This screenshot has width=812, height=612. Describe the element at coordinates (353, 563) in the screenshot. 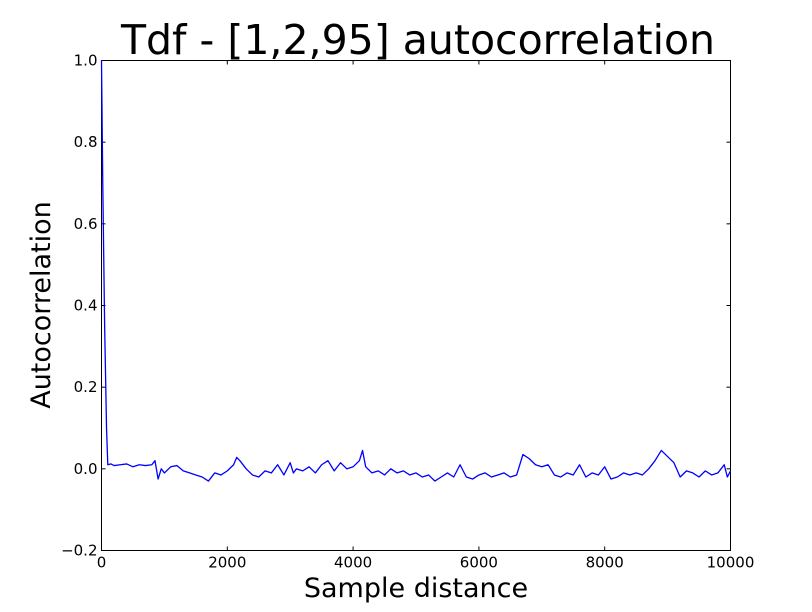

I see `x-tick-label: 4000` at that location.